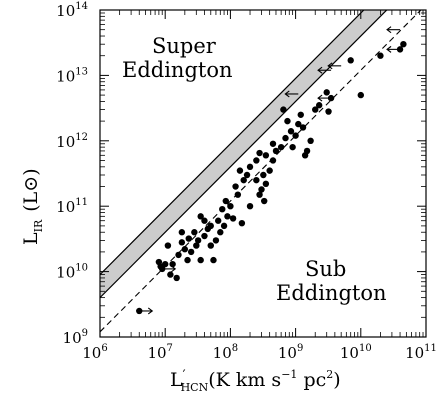  What do you see at coordinates (32, 206) in the screenshot?
I see `y-axis-label: LIR (L⊙)` at bounding box center [32, 206].